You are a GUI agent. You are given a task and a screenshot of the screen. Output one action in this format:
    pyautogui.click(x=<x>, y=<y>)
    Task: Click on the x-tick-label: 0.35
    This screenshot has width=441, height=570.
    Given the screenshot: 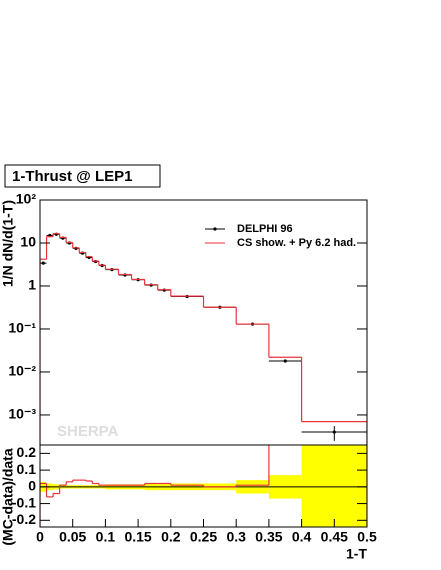 What is the action you would take?
    pyautogui.click(x=268, y=537)
    